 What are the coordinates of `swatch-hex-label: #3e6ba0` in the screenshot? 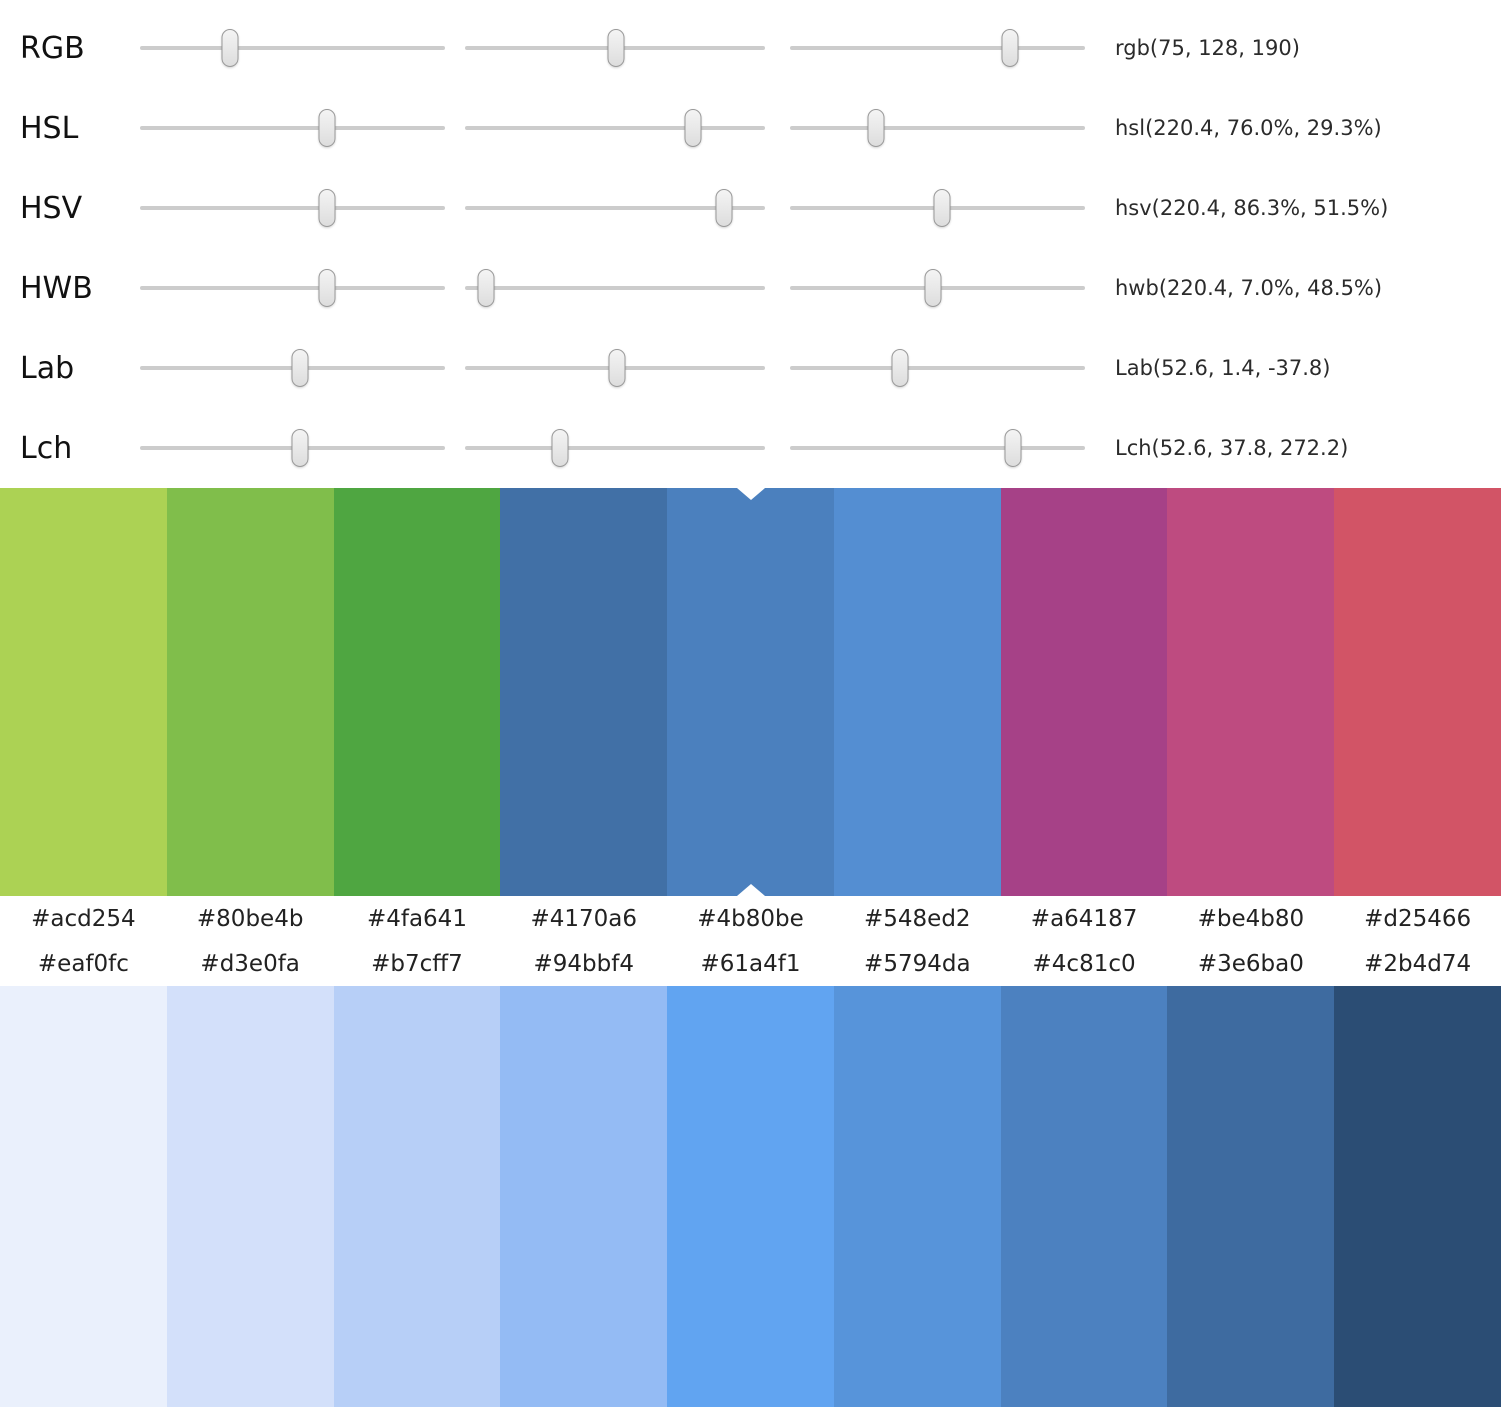 It's located at (1250, 964).